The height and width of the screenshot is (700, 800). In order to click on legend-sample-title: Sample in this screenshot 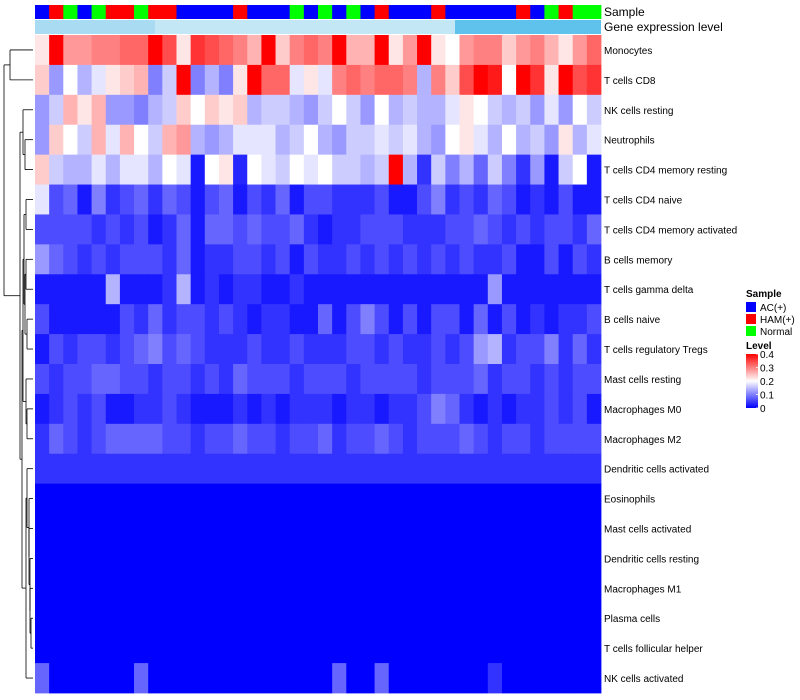, I will do `click(764, 294)`.